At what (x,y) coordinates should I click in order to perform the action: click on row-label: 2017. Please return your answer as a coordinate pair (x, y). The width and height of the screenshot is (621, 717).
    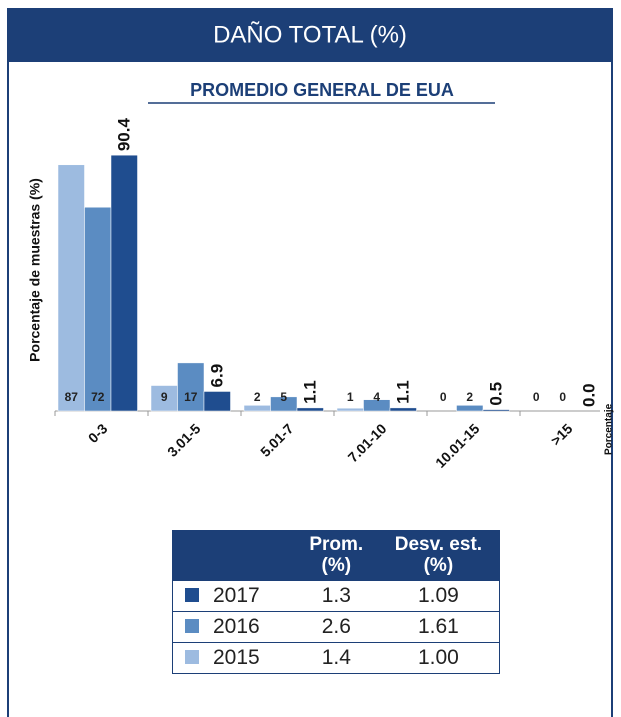
    Looking at the image, I should click on (236, 595).